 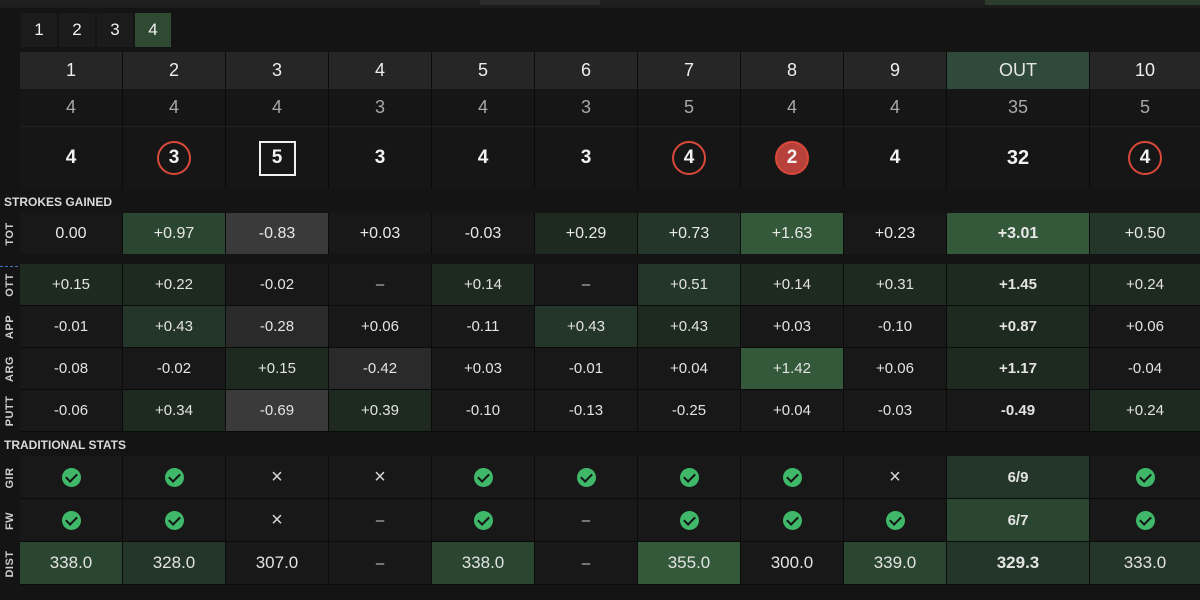 I want to click on stat-cell: -0.25, so click(x=689, y=411).